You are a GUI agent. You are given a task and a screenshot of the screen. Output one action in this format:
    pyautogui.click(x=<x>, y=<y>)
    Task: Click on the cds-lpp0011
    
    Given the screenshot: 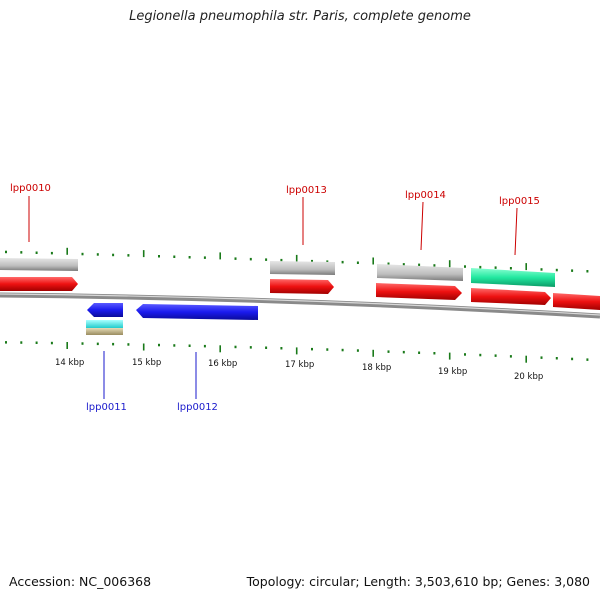 What is the action you would take?
    pyautogui.click(x=105, y=310)
    